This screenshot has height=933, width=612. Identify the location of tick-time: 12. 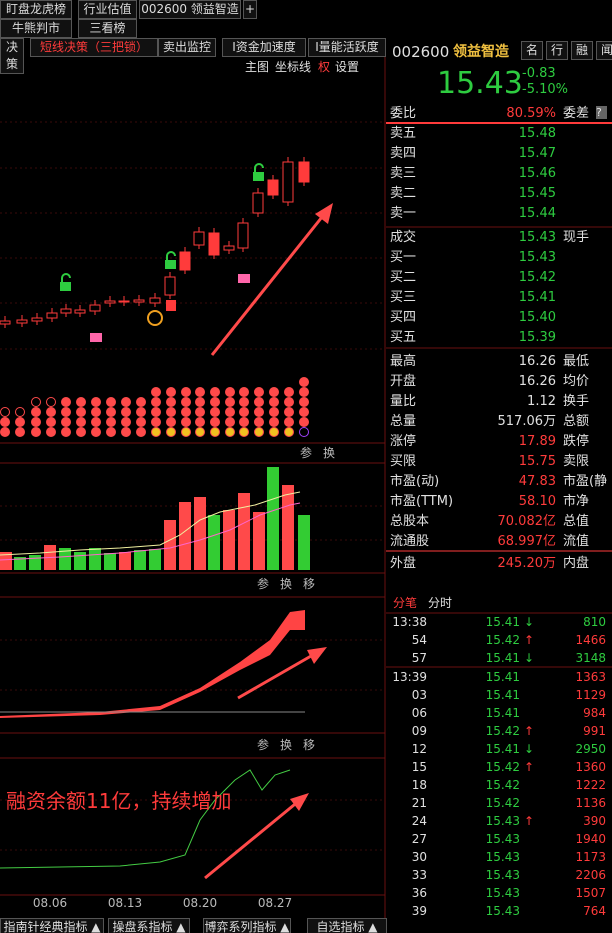
(419, 749).